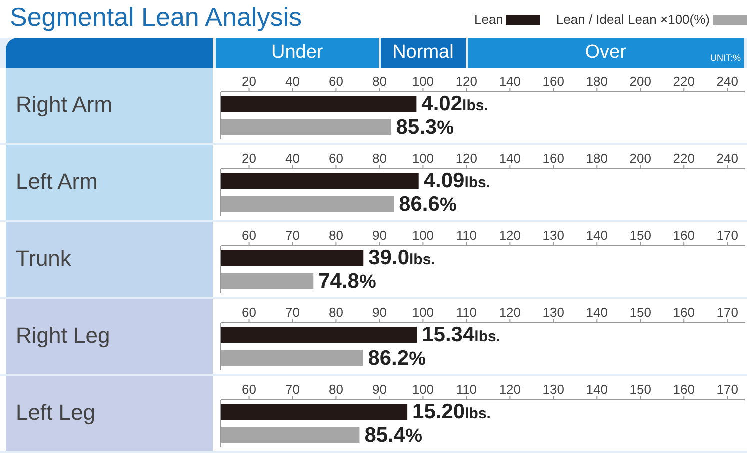 This screenshot has height=453, width=747. Describe the element at coordinates (489, 19) in the screenshot. I see `legend-label: Lean` at that location.